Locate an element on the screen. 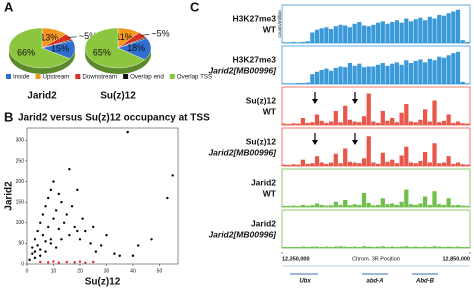 The image size is (474, 289). track-name: Su(z)12 is located at coordinates (261, 100).